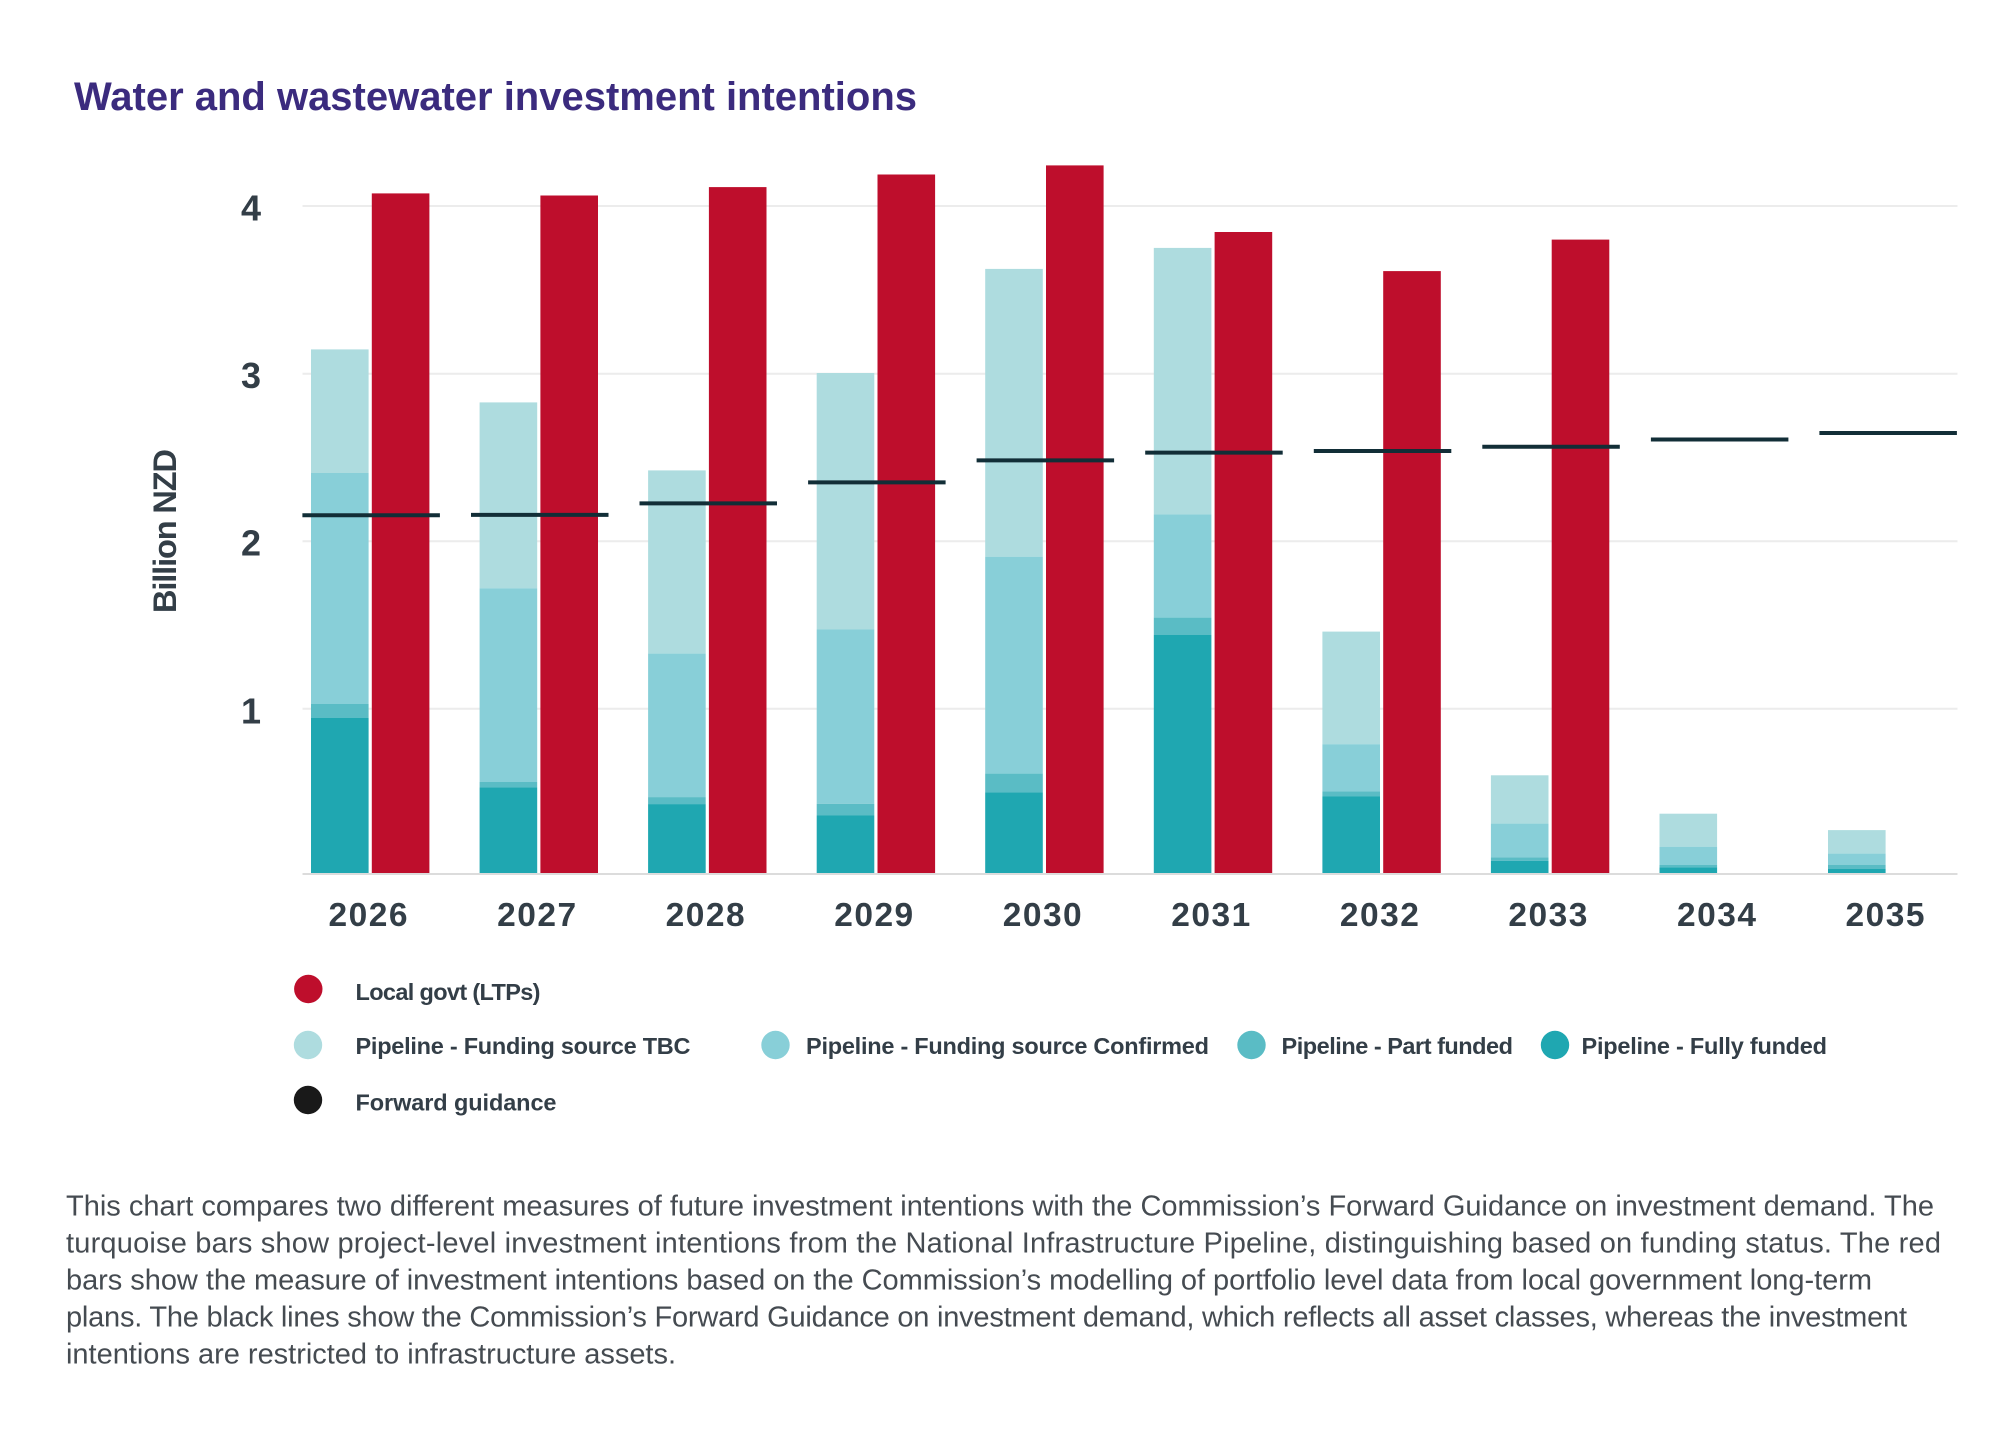 This screenshot has height=1433, width=2000. What do you see at coordinates (368, 915) in the screenshot?
I see `svg-text: 2026` at bounding box center [368, 915].